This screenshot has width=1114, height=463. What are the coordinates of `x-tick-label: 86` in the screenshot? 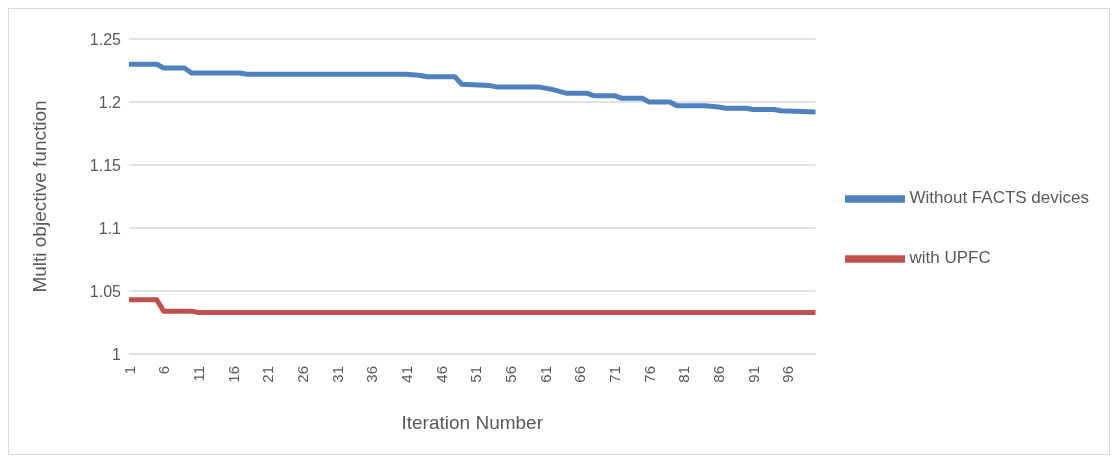 It's located at (718, 374).